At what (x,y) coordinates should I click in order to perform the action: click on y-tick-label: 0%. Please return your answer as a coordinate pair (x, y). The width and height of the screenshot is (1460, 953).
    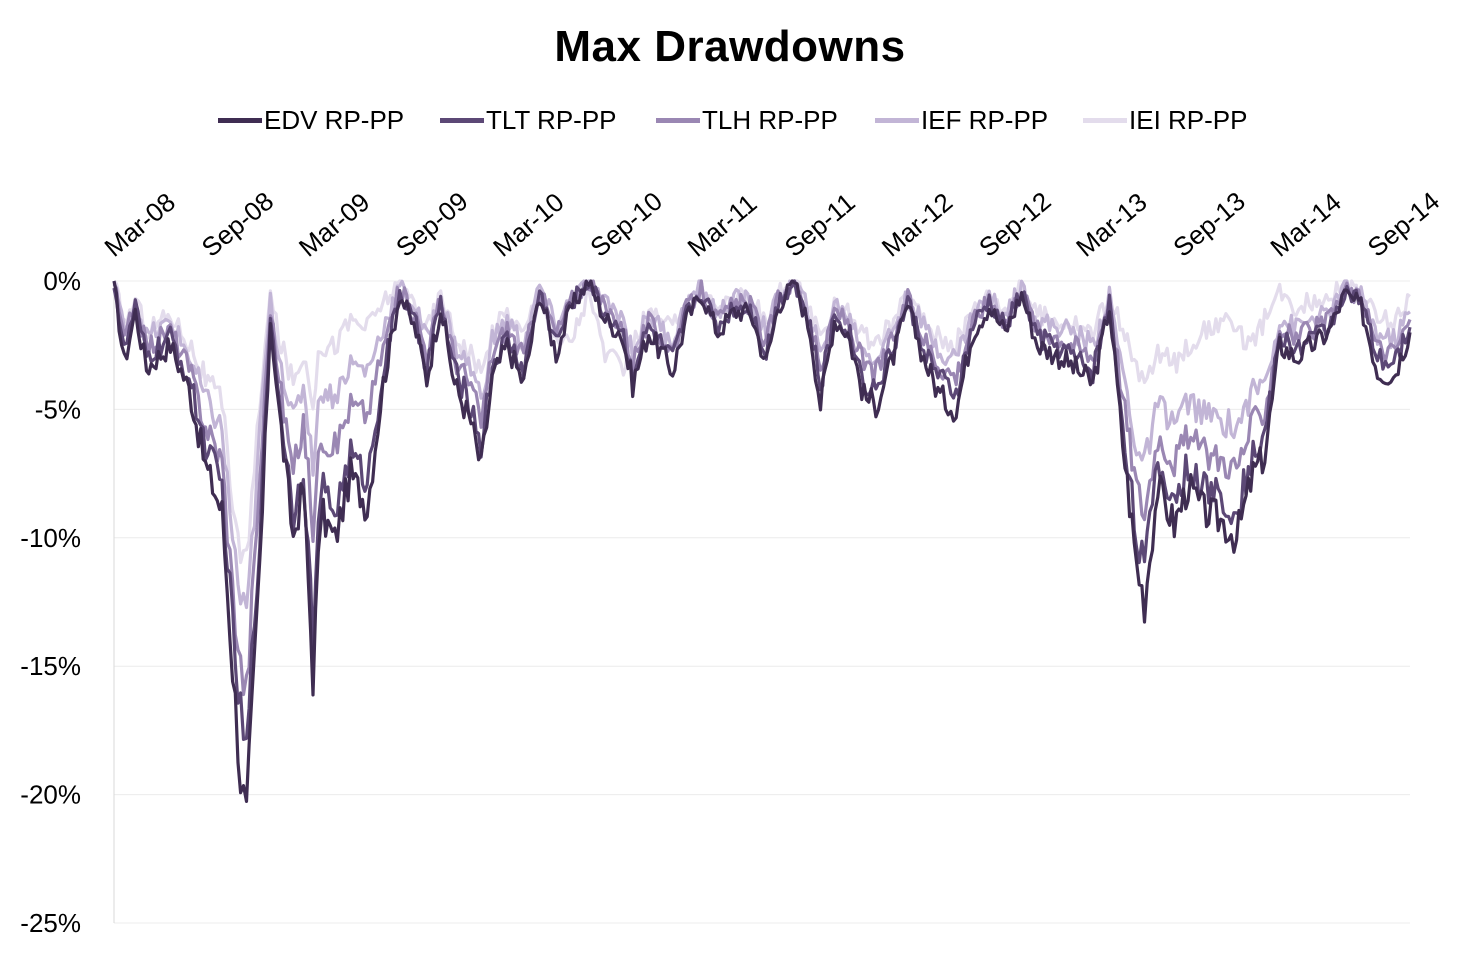
    Looking at the image, I should click on (62, 281).